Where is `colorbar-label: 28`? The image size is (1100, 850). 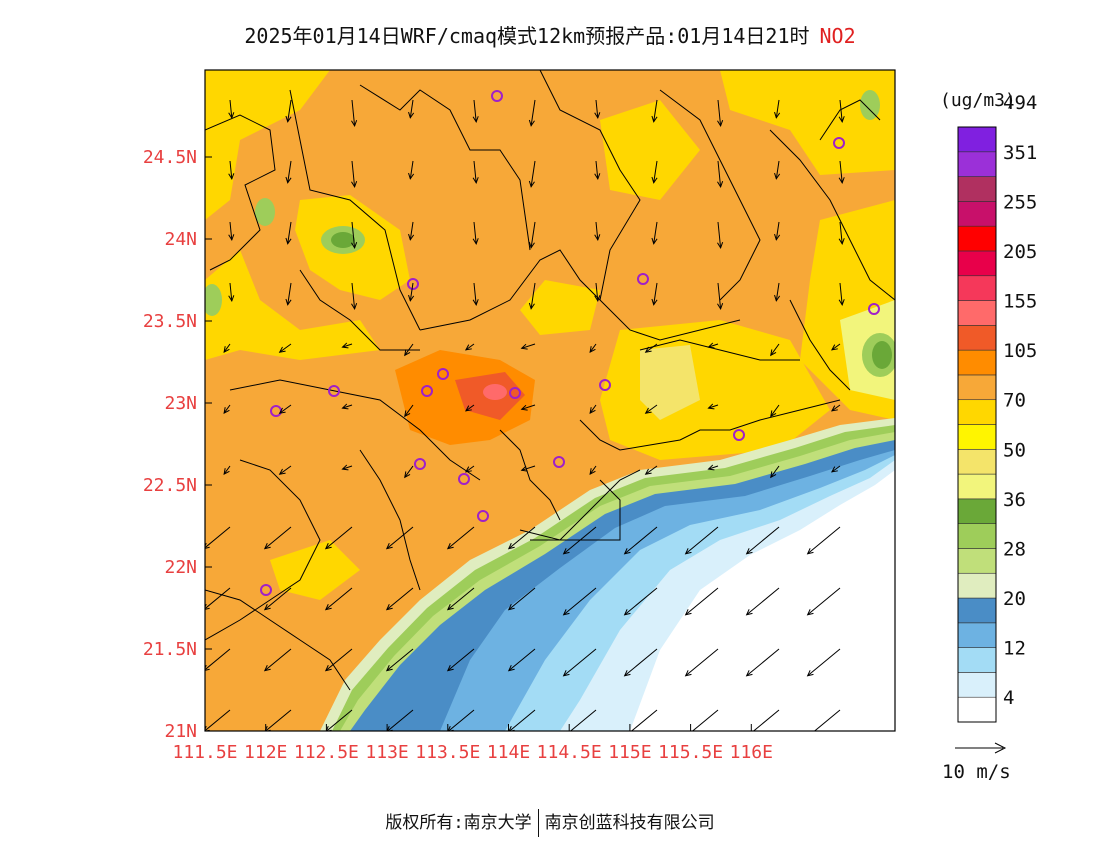 colorbar-label: 28 is located at coordinates (1014, 549).